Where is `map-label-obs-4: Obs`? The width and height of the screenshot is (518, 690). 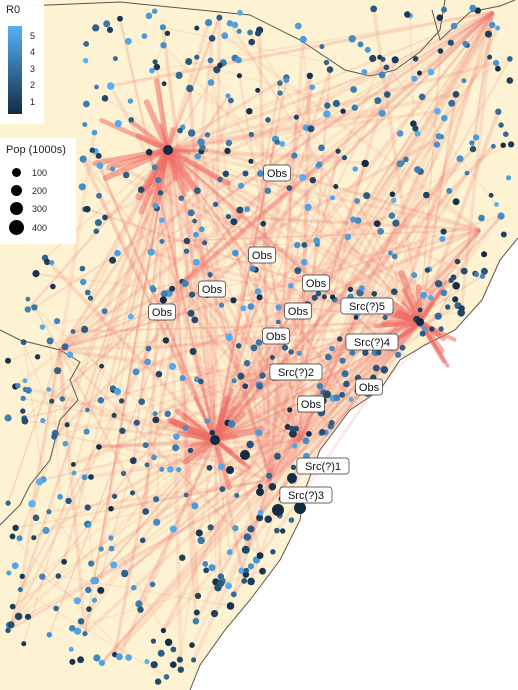 map-label-obs-4: Obs is located at coordinates (212, 289).